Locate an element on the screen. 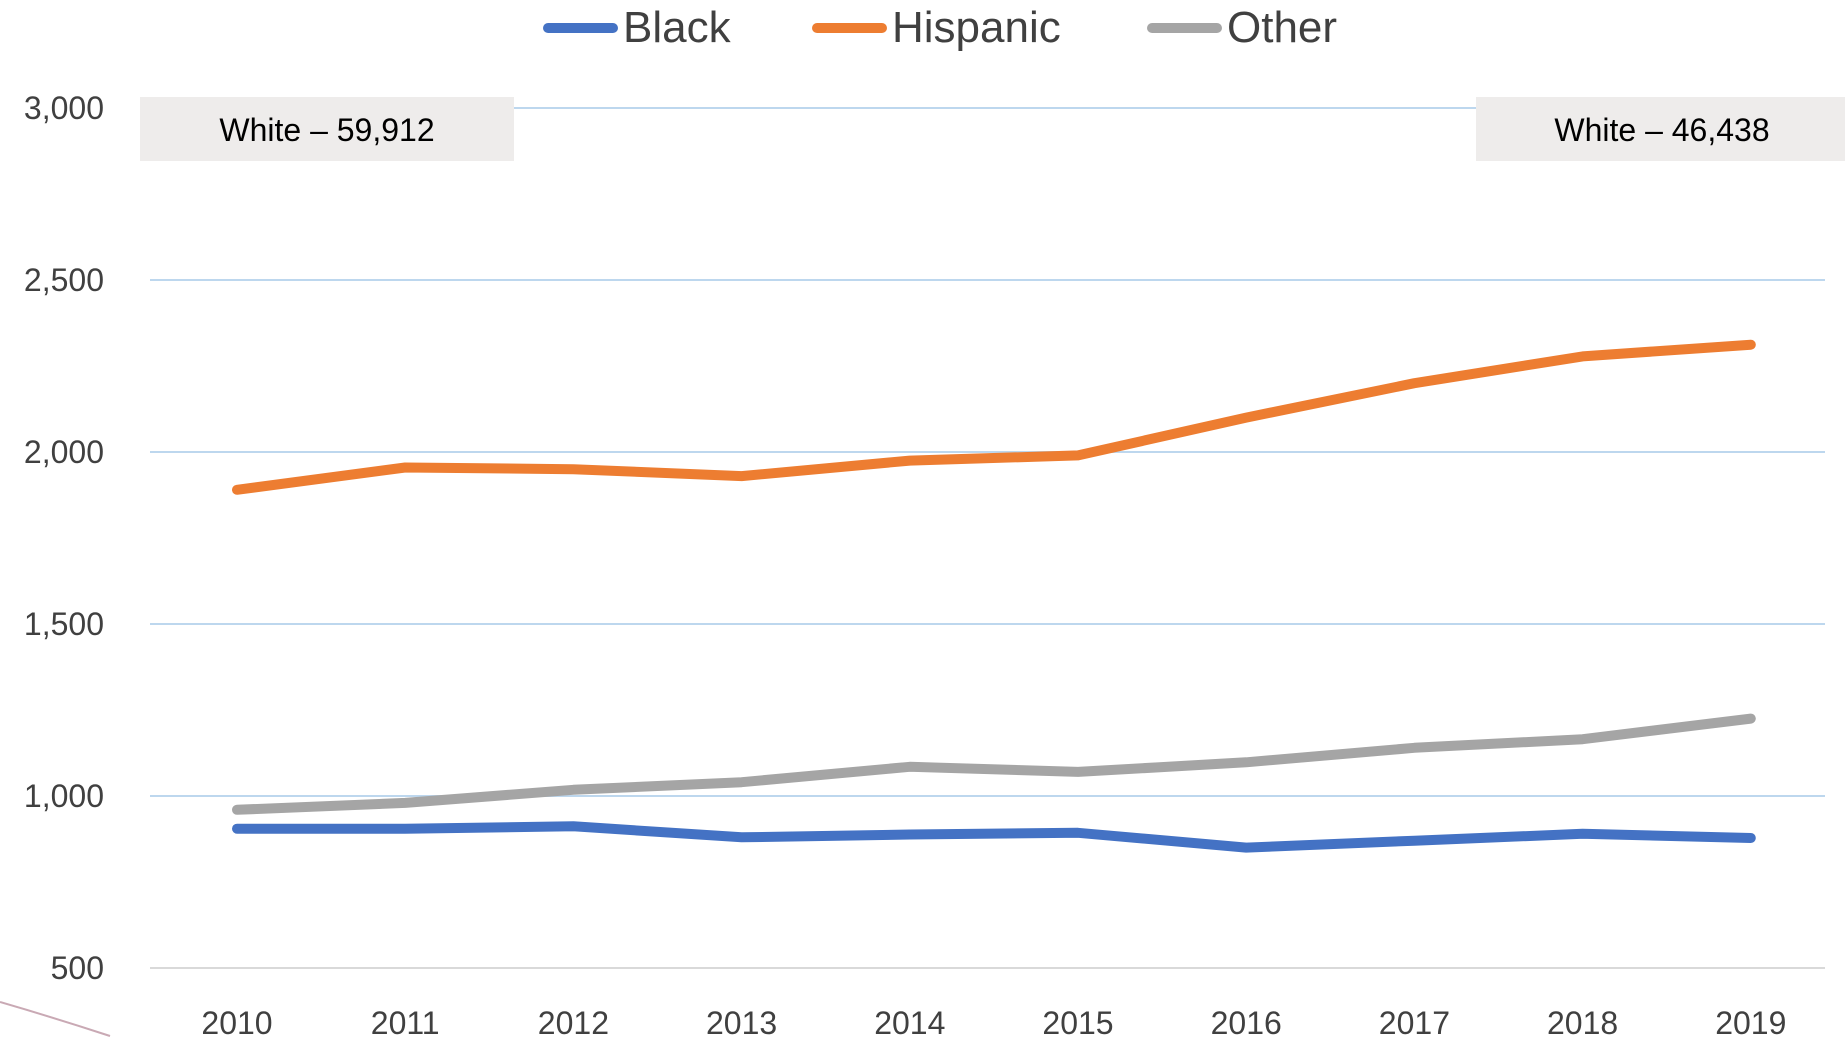 This screenshot has height=1041, width=1845. callout-right-text: White – 46,438 is located at coordinates (1661, 130).